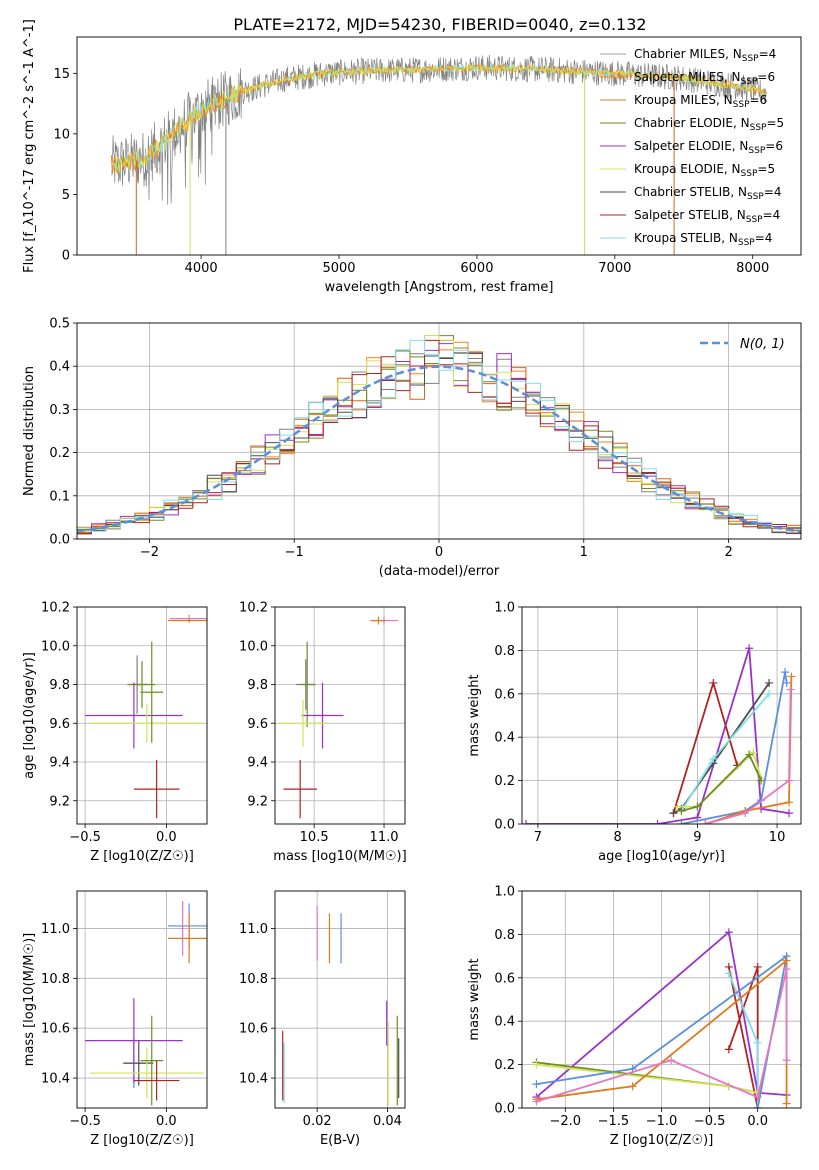  What do you see at coordinates (709, 124) in the screenshot?
I see `legend-entry: Chabrier ELODIE, NSSP=5` at bounding box center [709, 124].